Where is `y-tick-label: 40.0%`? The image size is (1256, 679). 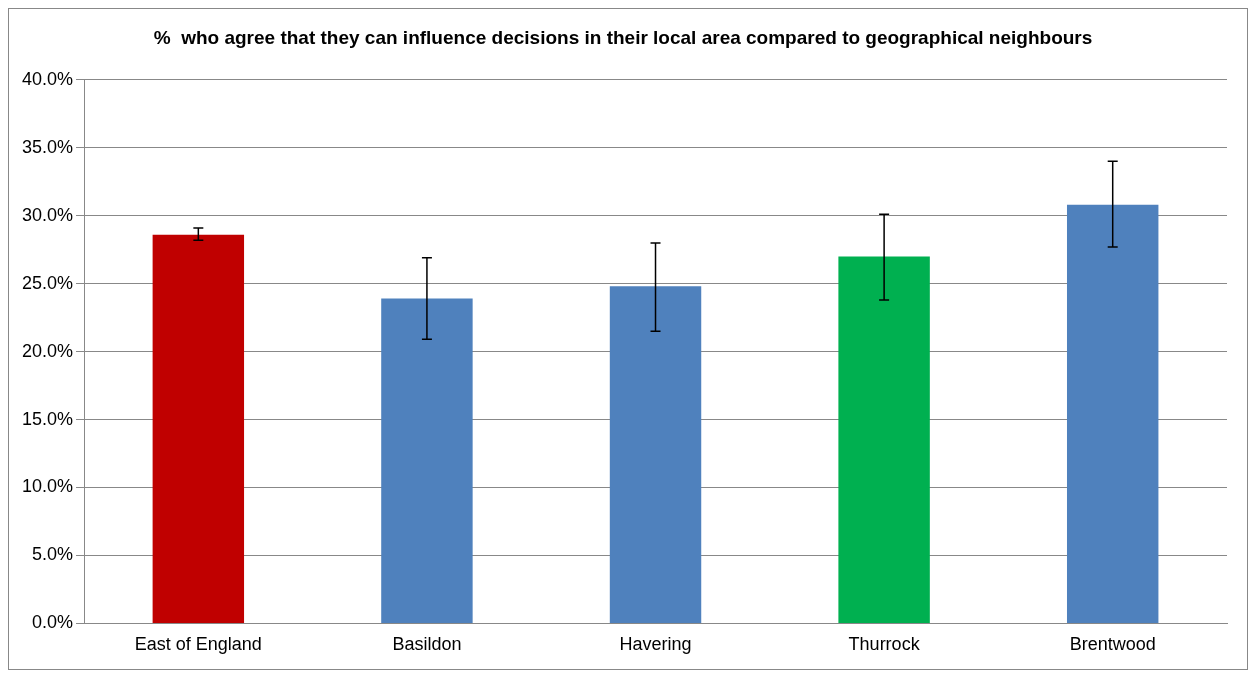
y-tick-label: 40.0% is located at coordinates (47, 78).